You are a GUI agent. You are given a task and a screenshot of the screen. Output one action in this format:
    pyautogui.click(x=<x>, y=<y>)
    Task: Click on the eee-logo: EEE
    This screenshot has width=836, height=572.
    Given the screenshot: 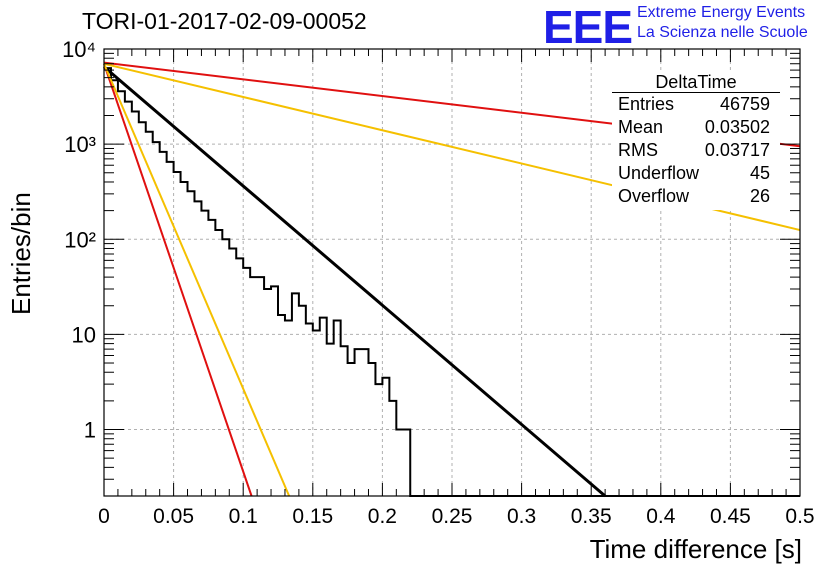 What is the action you would take?
    pyautogui.click(x=588, y=27)
    